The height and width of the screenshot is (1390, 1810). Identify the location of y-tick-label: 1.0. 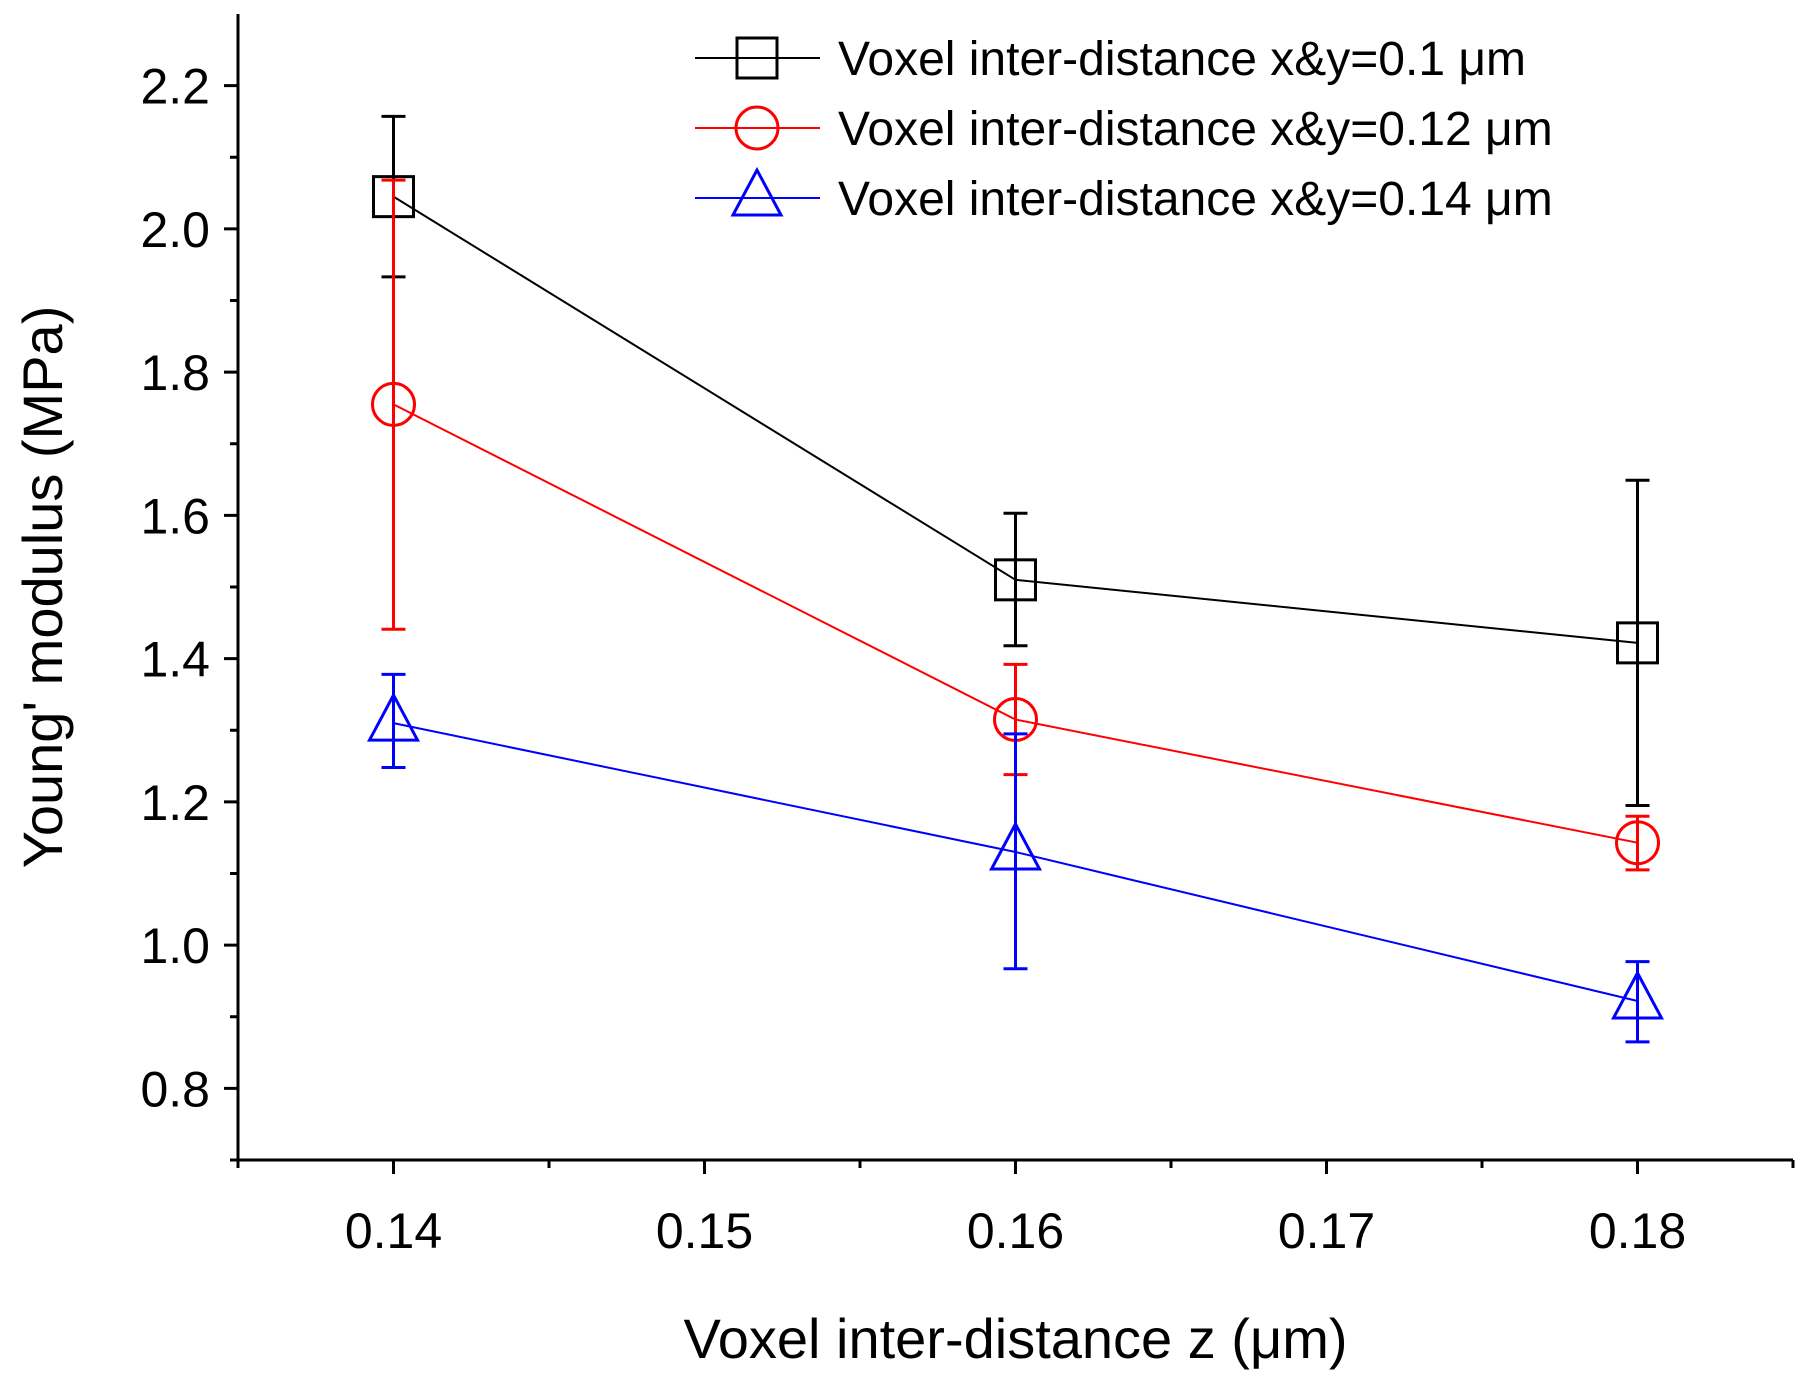
(175, 946).